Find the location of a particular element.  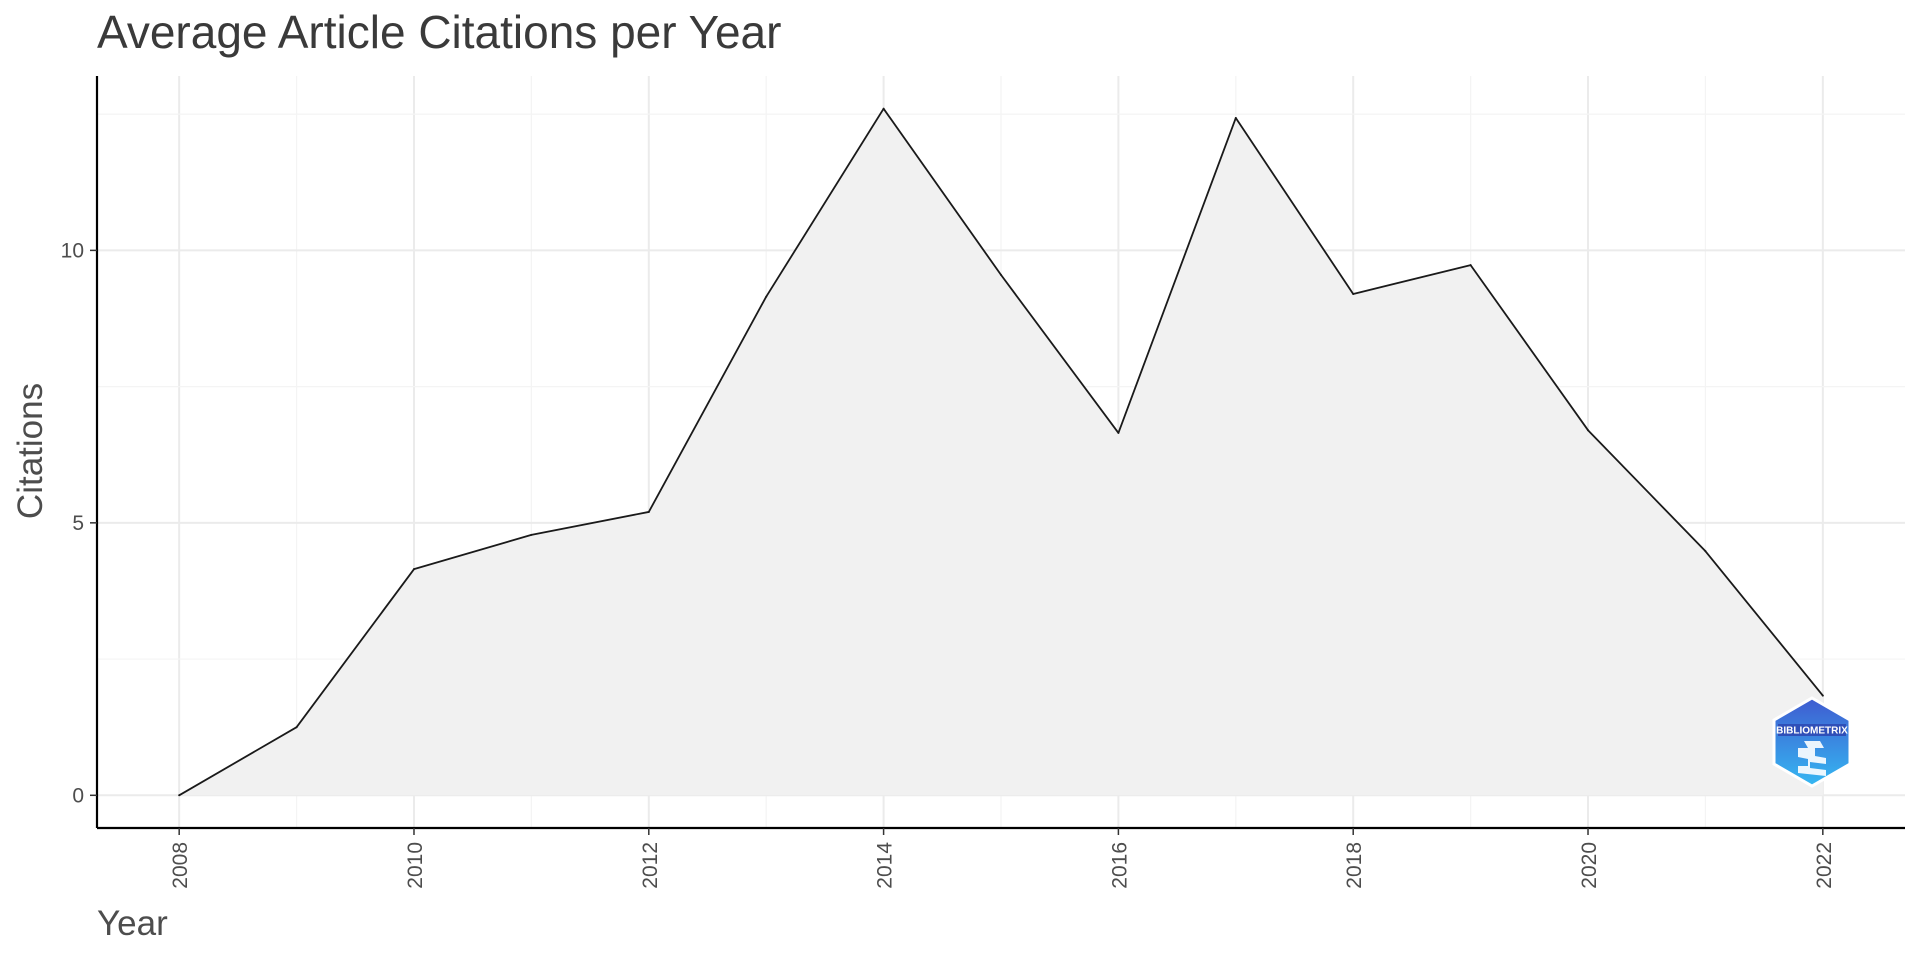

data-point-2010 is located at coordinates (413, 569).